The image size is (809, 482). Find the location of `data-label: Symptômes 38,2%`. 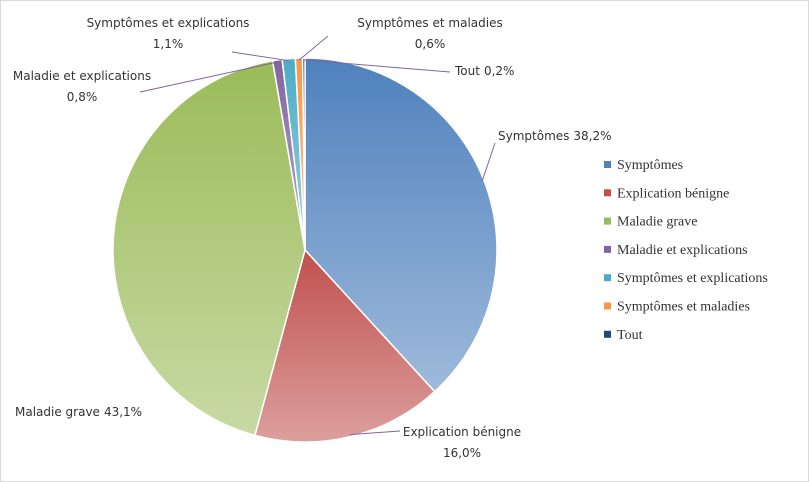

data-label: Symptômes 38,2% is located at coordinates (555, 136).